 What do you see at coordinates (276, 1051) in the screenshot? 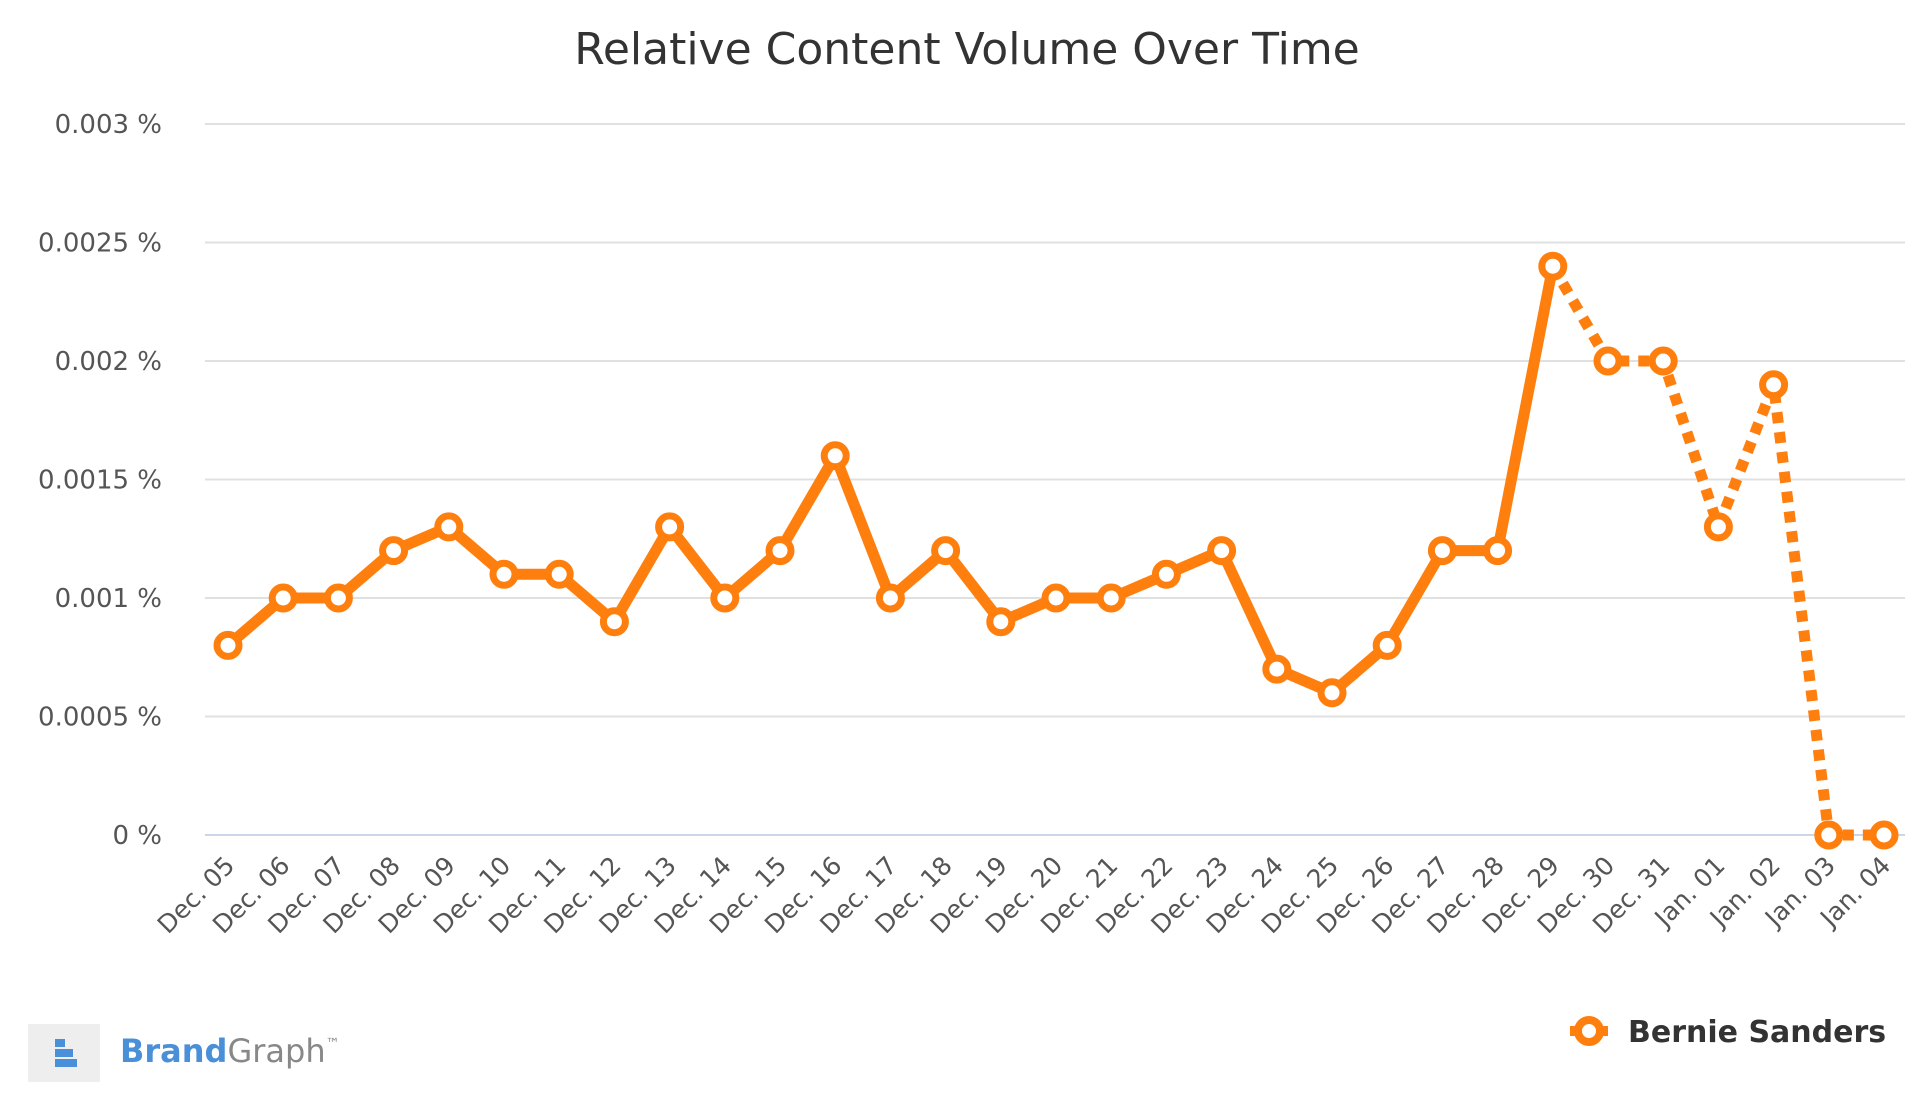
I see `logo-graph: Graph` at bounding box center [276, 1051].